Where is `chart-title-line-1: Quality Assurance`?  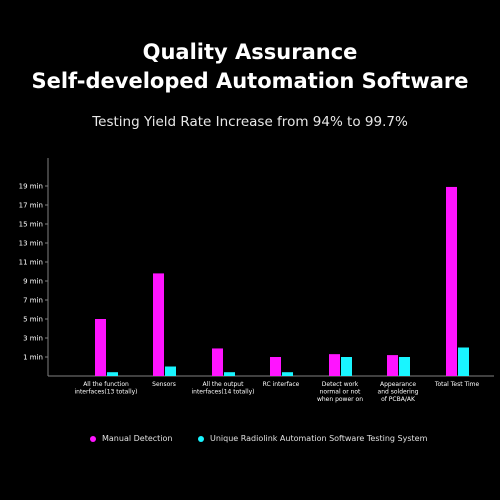 chart-title-line-1: Quality Assurance is located at coordinates (250, 52).